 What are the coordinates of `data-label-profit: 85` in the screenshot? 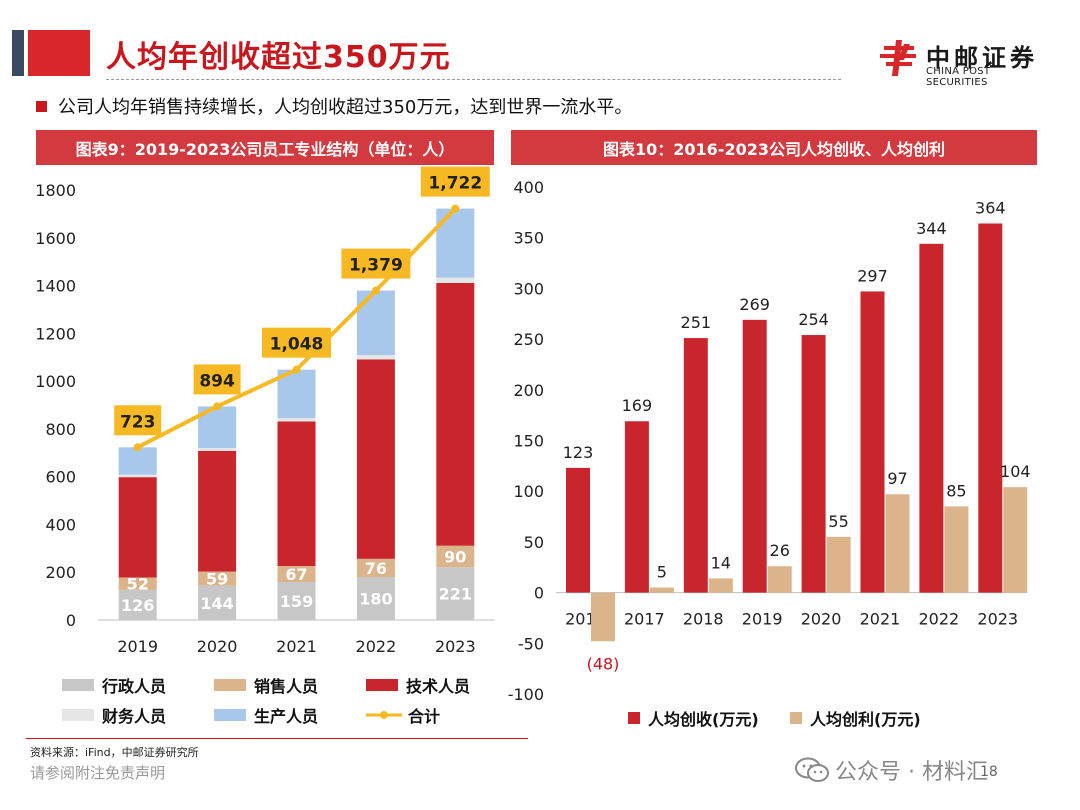 It's located at (956, 490).